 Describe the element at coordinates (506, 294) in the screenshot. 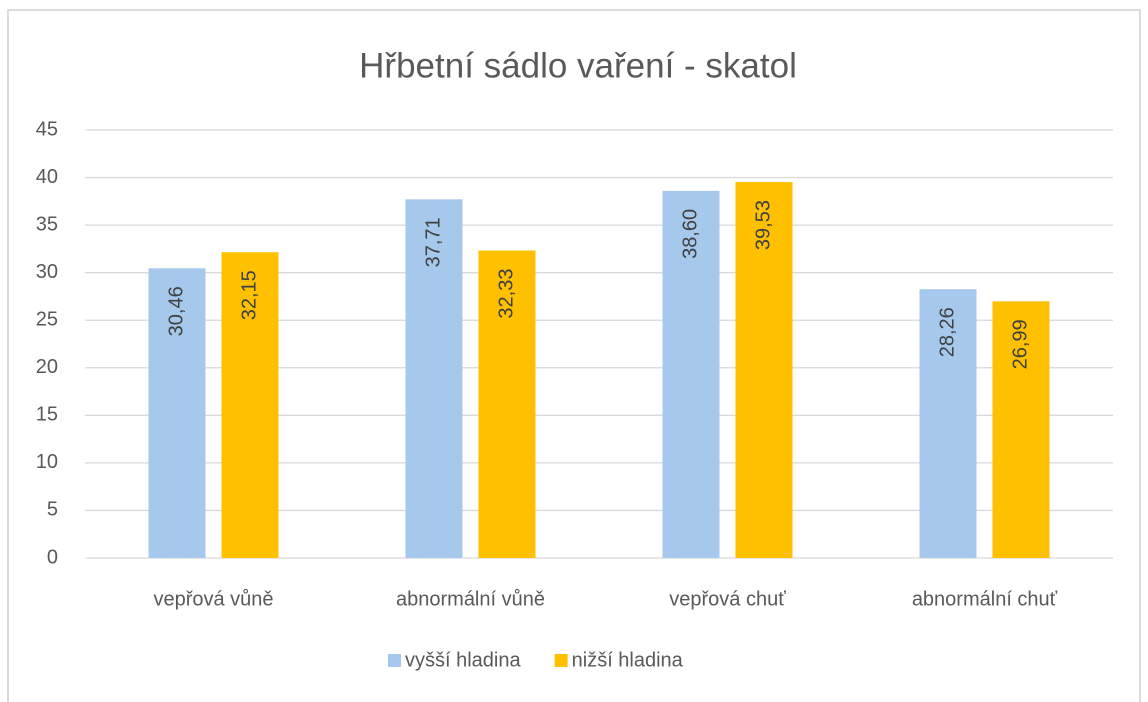

I see `data-label: 32,33` at that location.